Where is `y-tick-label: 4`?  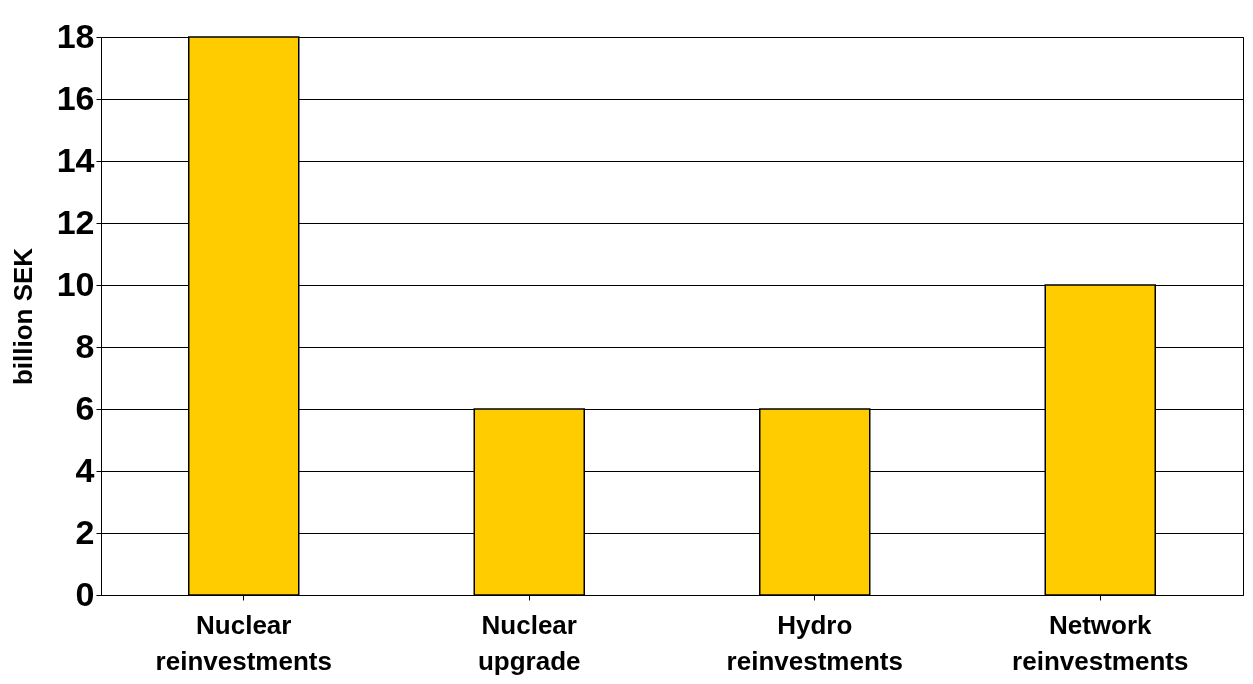
y-tick-label: 4 is located at coordinates (85, 469).